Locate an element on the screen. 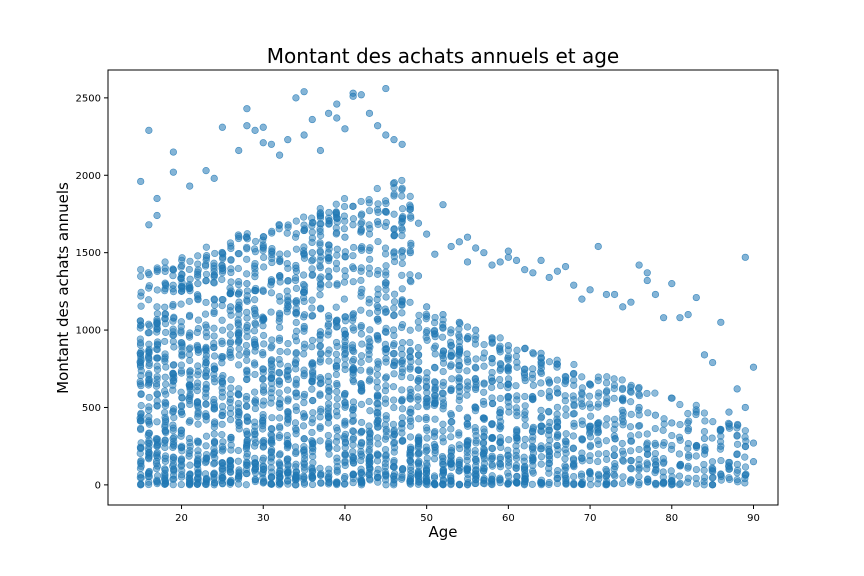 The width and height of the screenshot is (864, 576). y-axis-label: Montant des achats annuels is located at coordinates (63, 288).